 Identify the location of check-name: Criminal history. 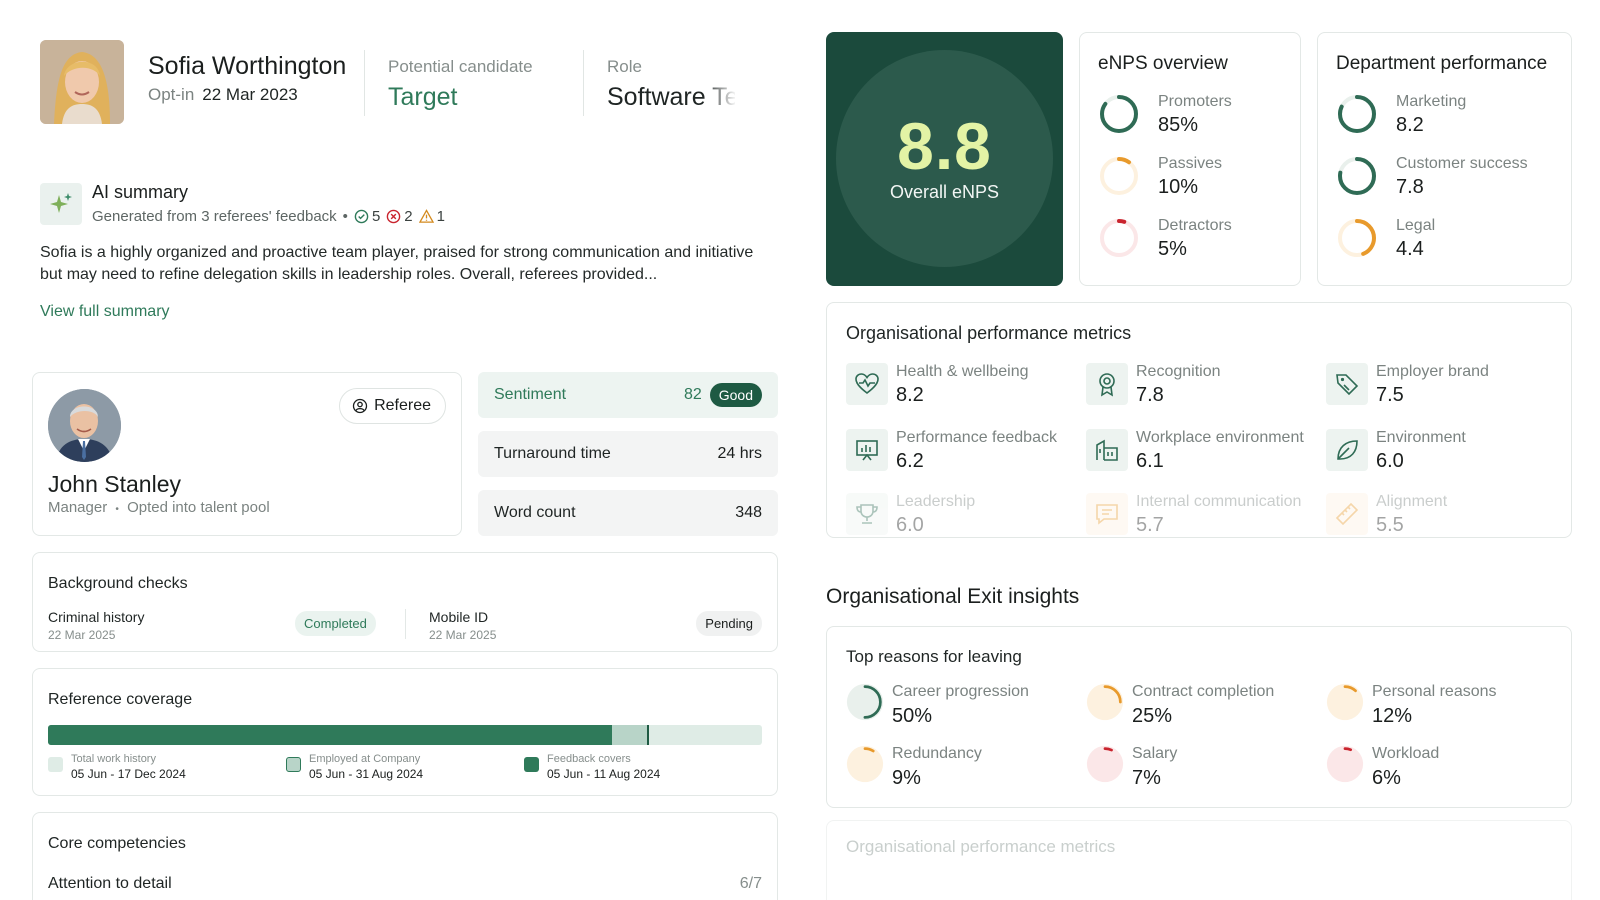
(96, 617).